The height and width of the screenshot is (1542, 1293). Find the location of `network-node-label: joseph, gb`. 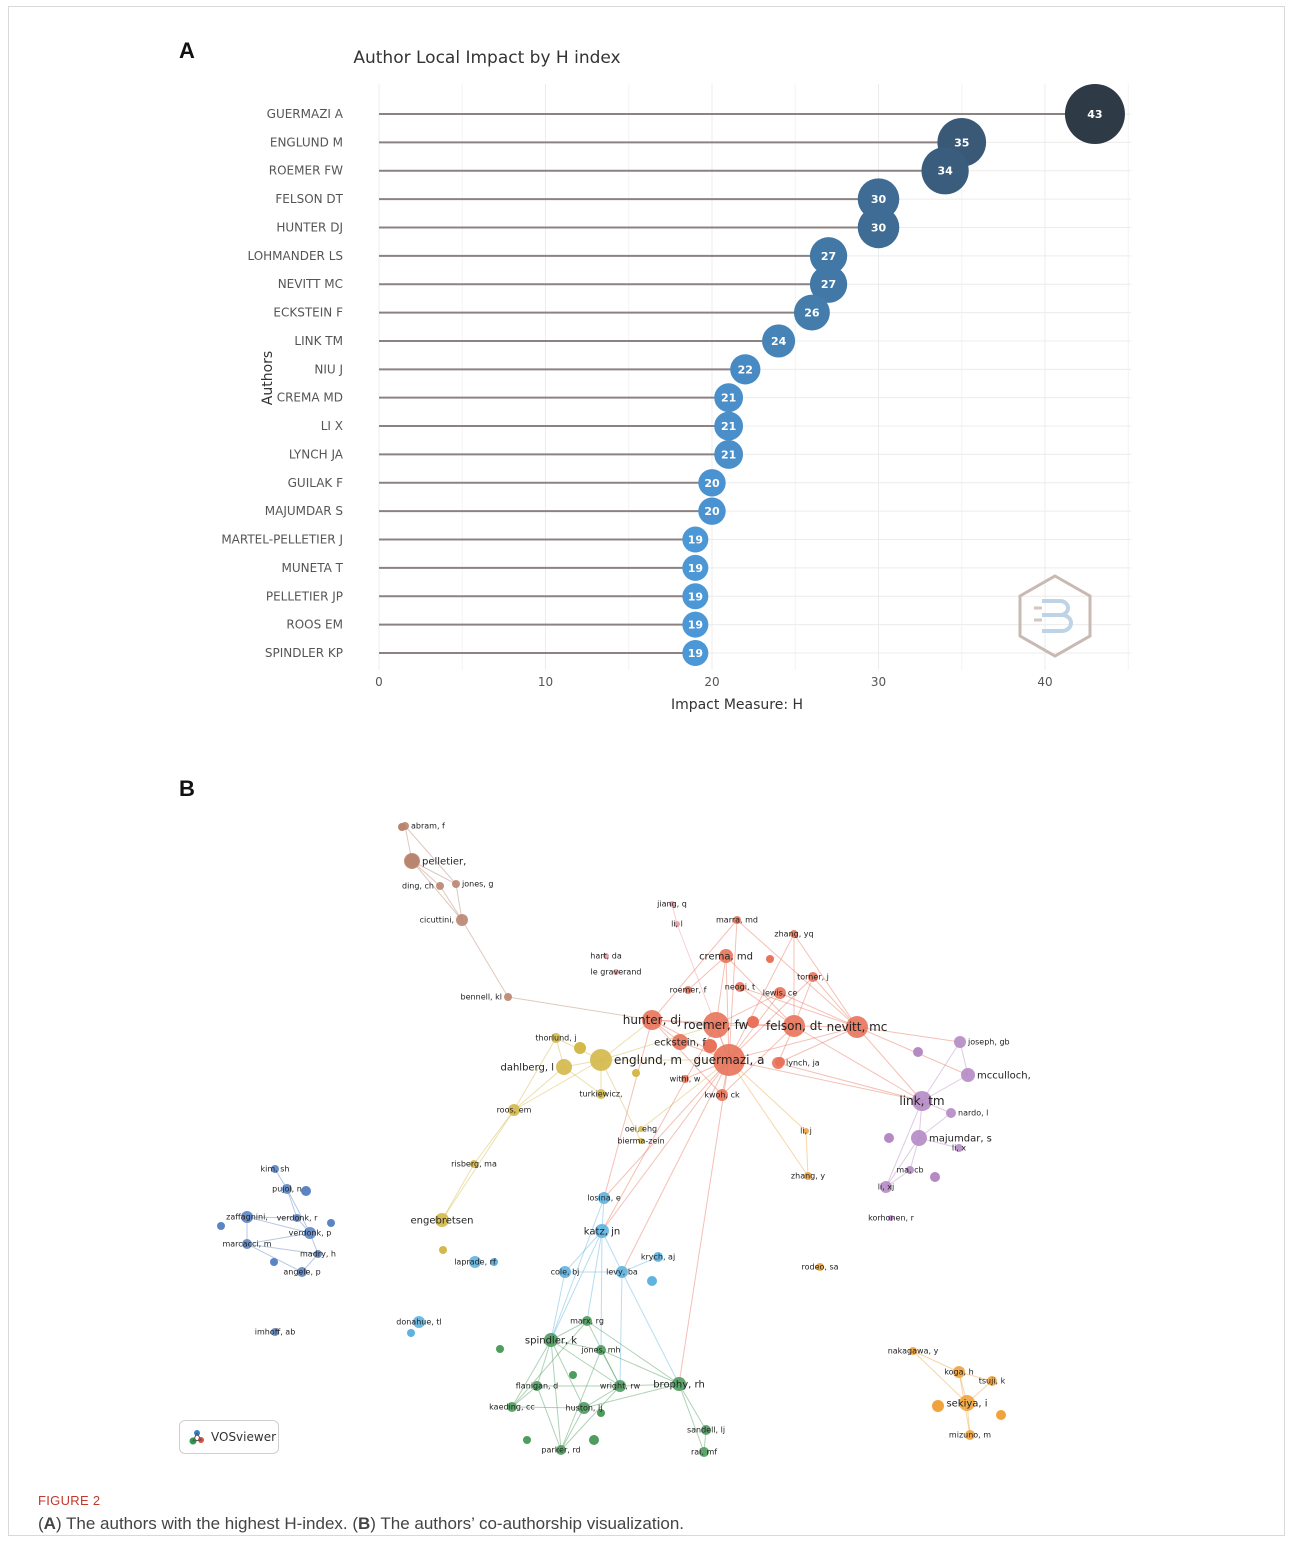

network-node-label: joseph, gb is located at coordinates (988, 1042).